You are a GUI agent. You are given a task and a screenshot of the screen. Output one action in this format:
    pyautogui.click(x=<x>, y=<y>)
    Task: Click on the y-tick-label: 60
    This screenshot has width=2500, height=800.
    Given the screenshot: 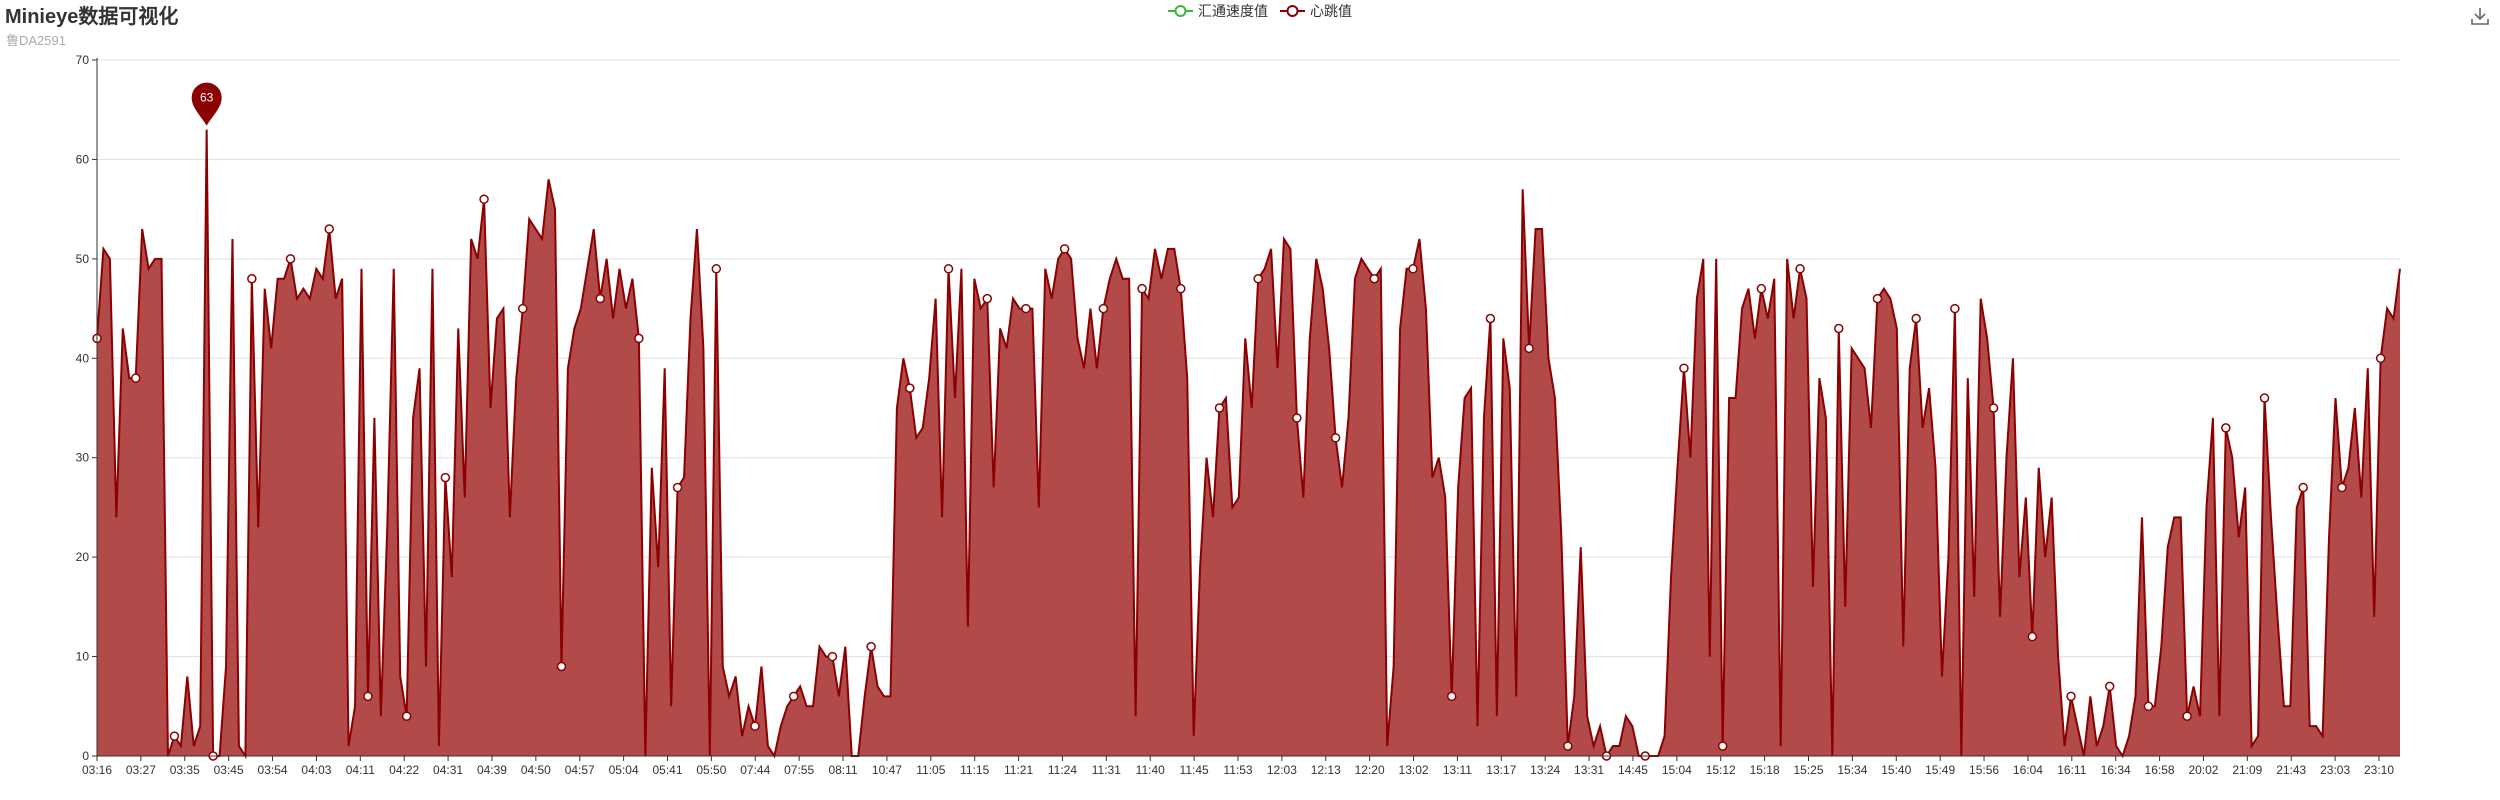 What is the action you would take?
    pyautogui.click(x=83, y=159)
    